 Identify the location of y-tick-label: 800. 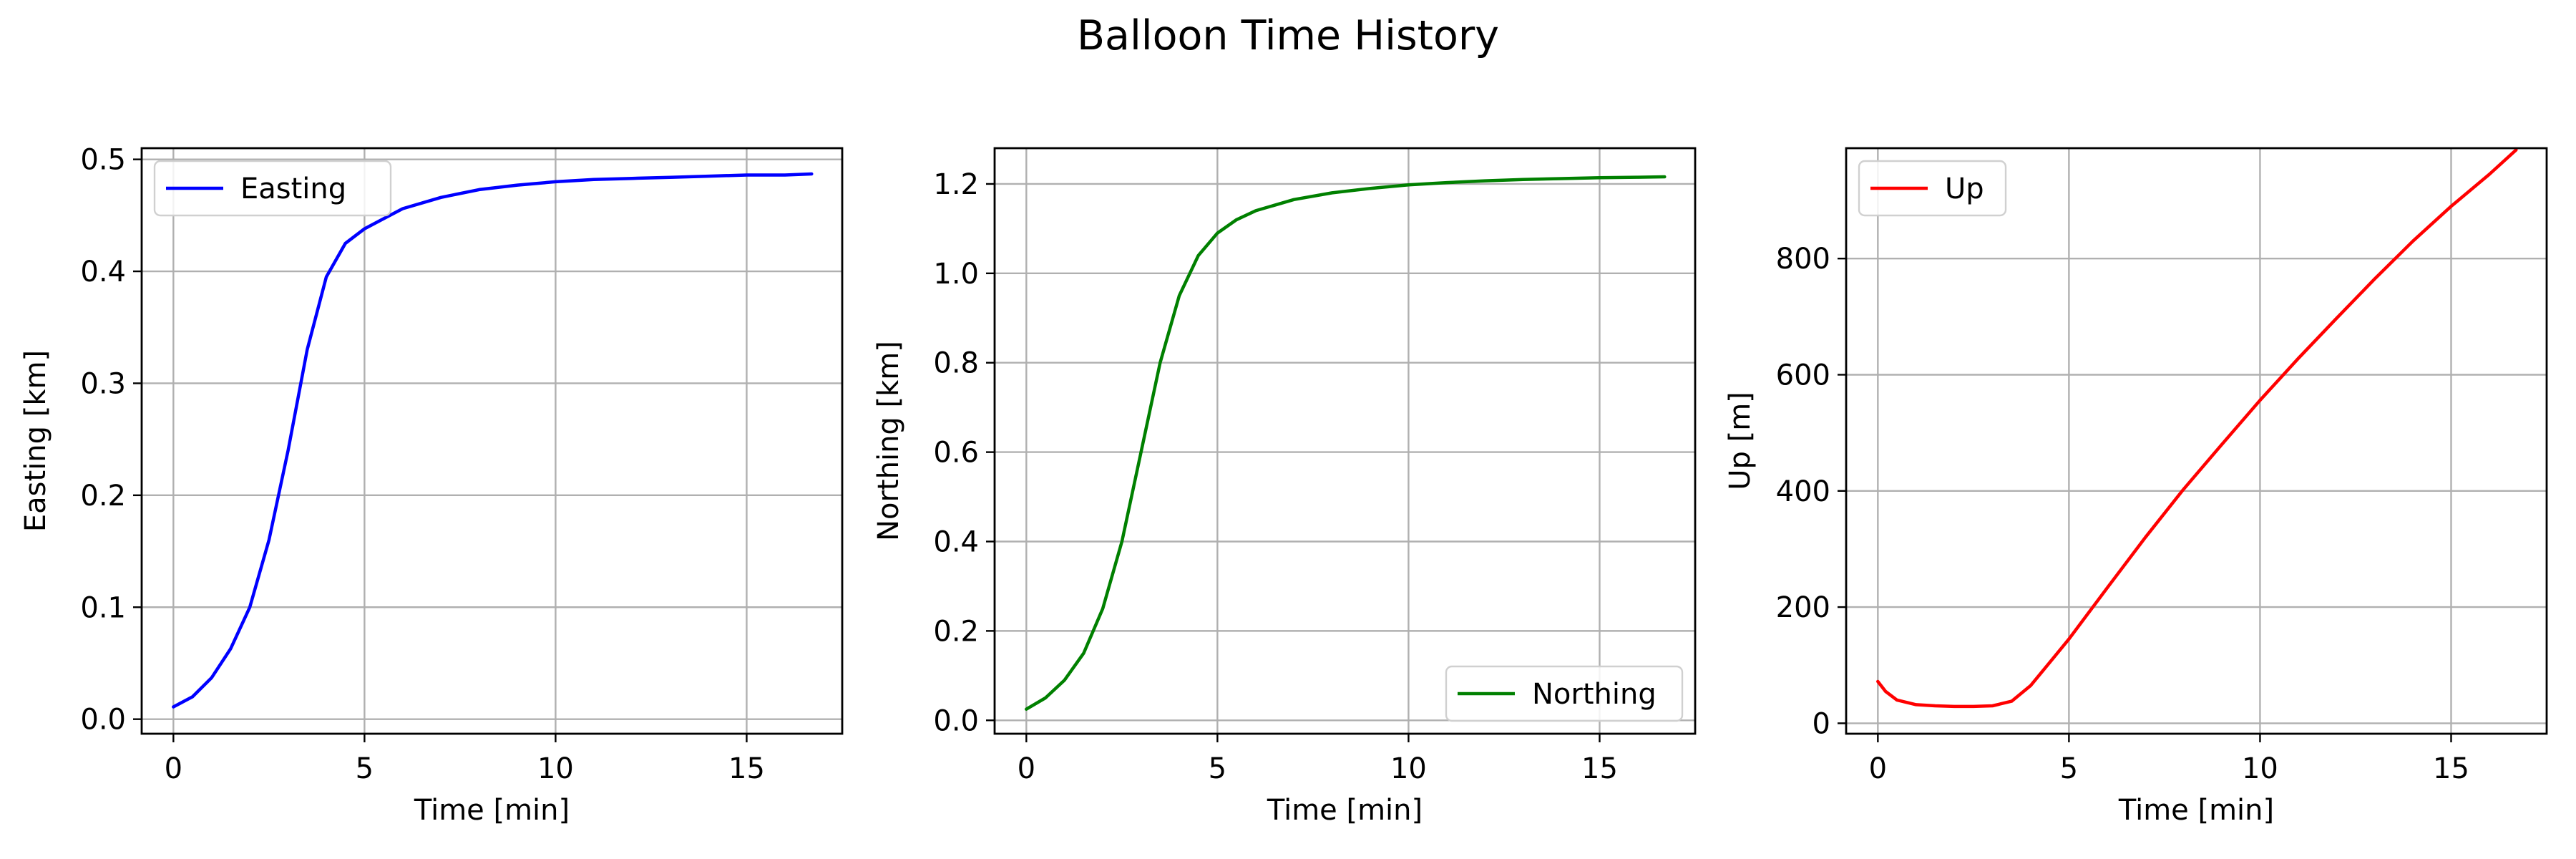
(1803, 259).